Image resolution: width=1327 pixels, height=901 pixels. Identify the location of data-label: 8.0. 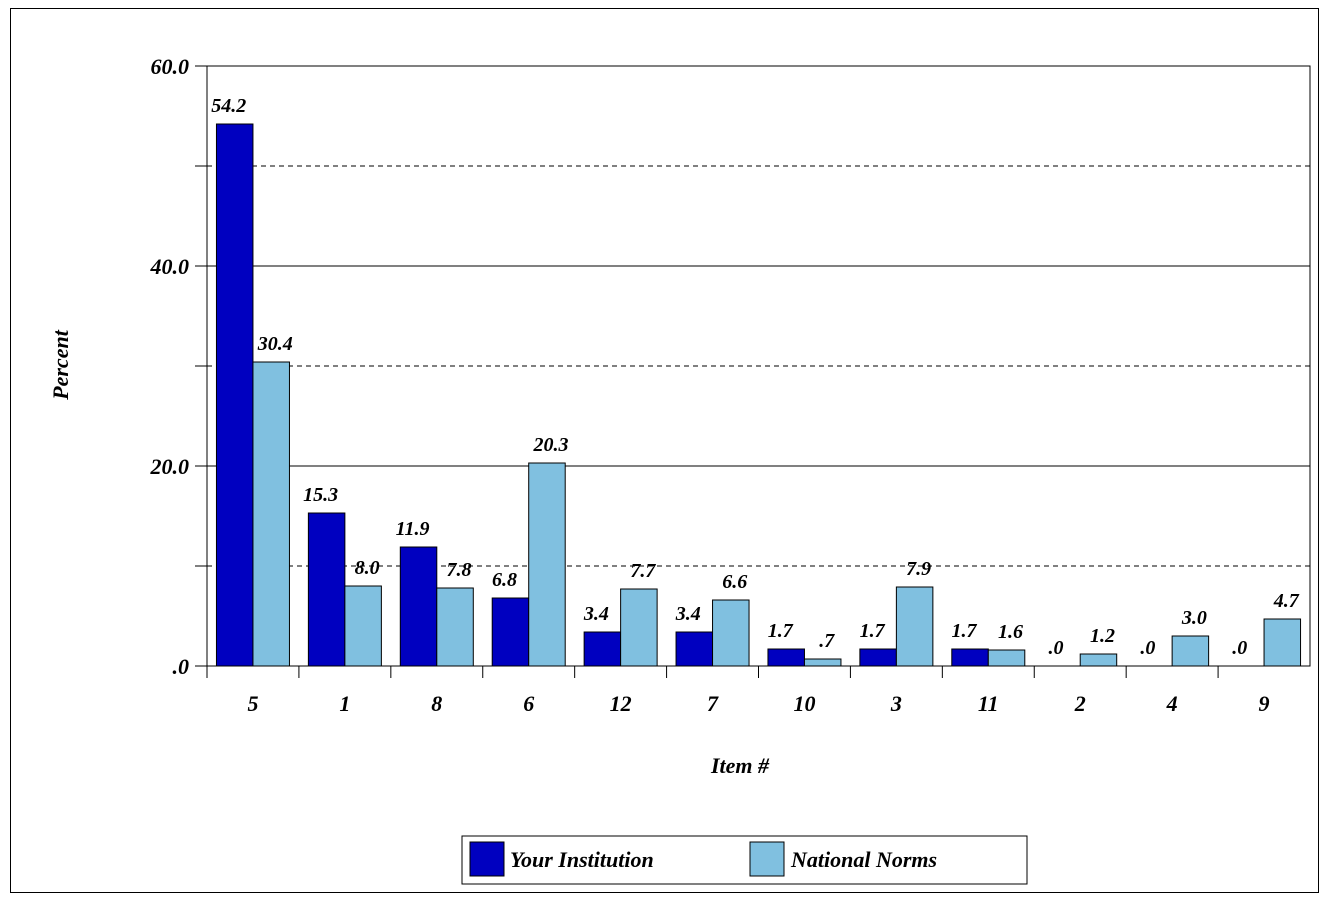
(367, 568).